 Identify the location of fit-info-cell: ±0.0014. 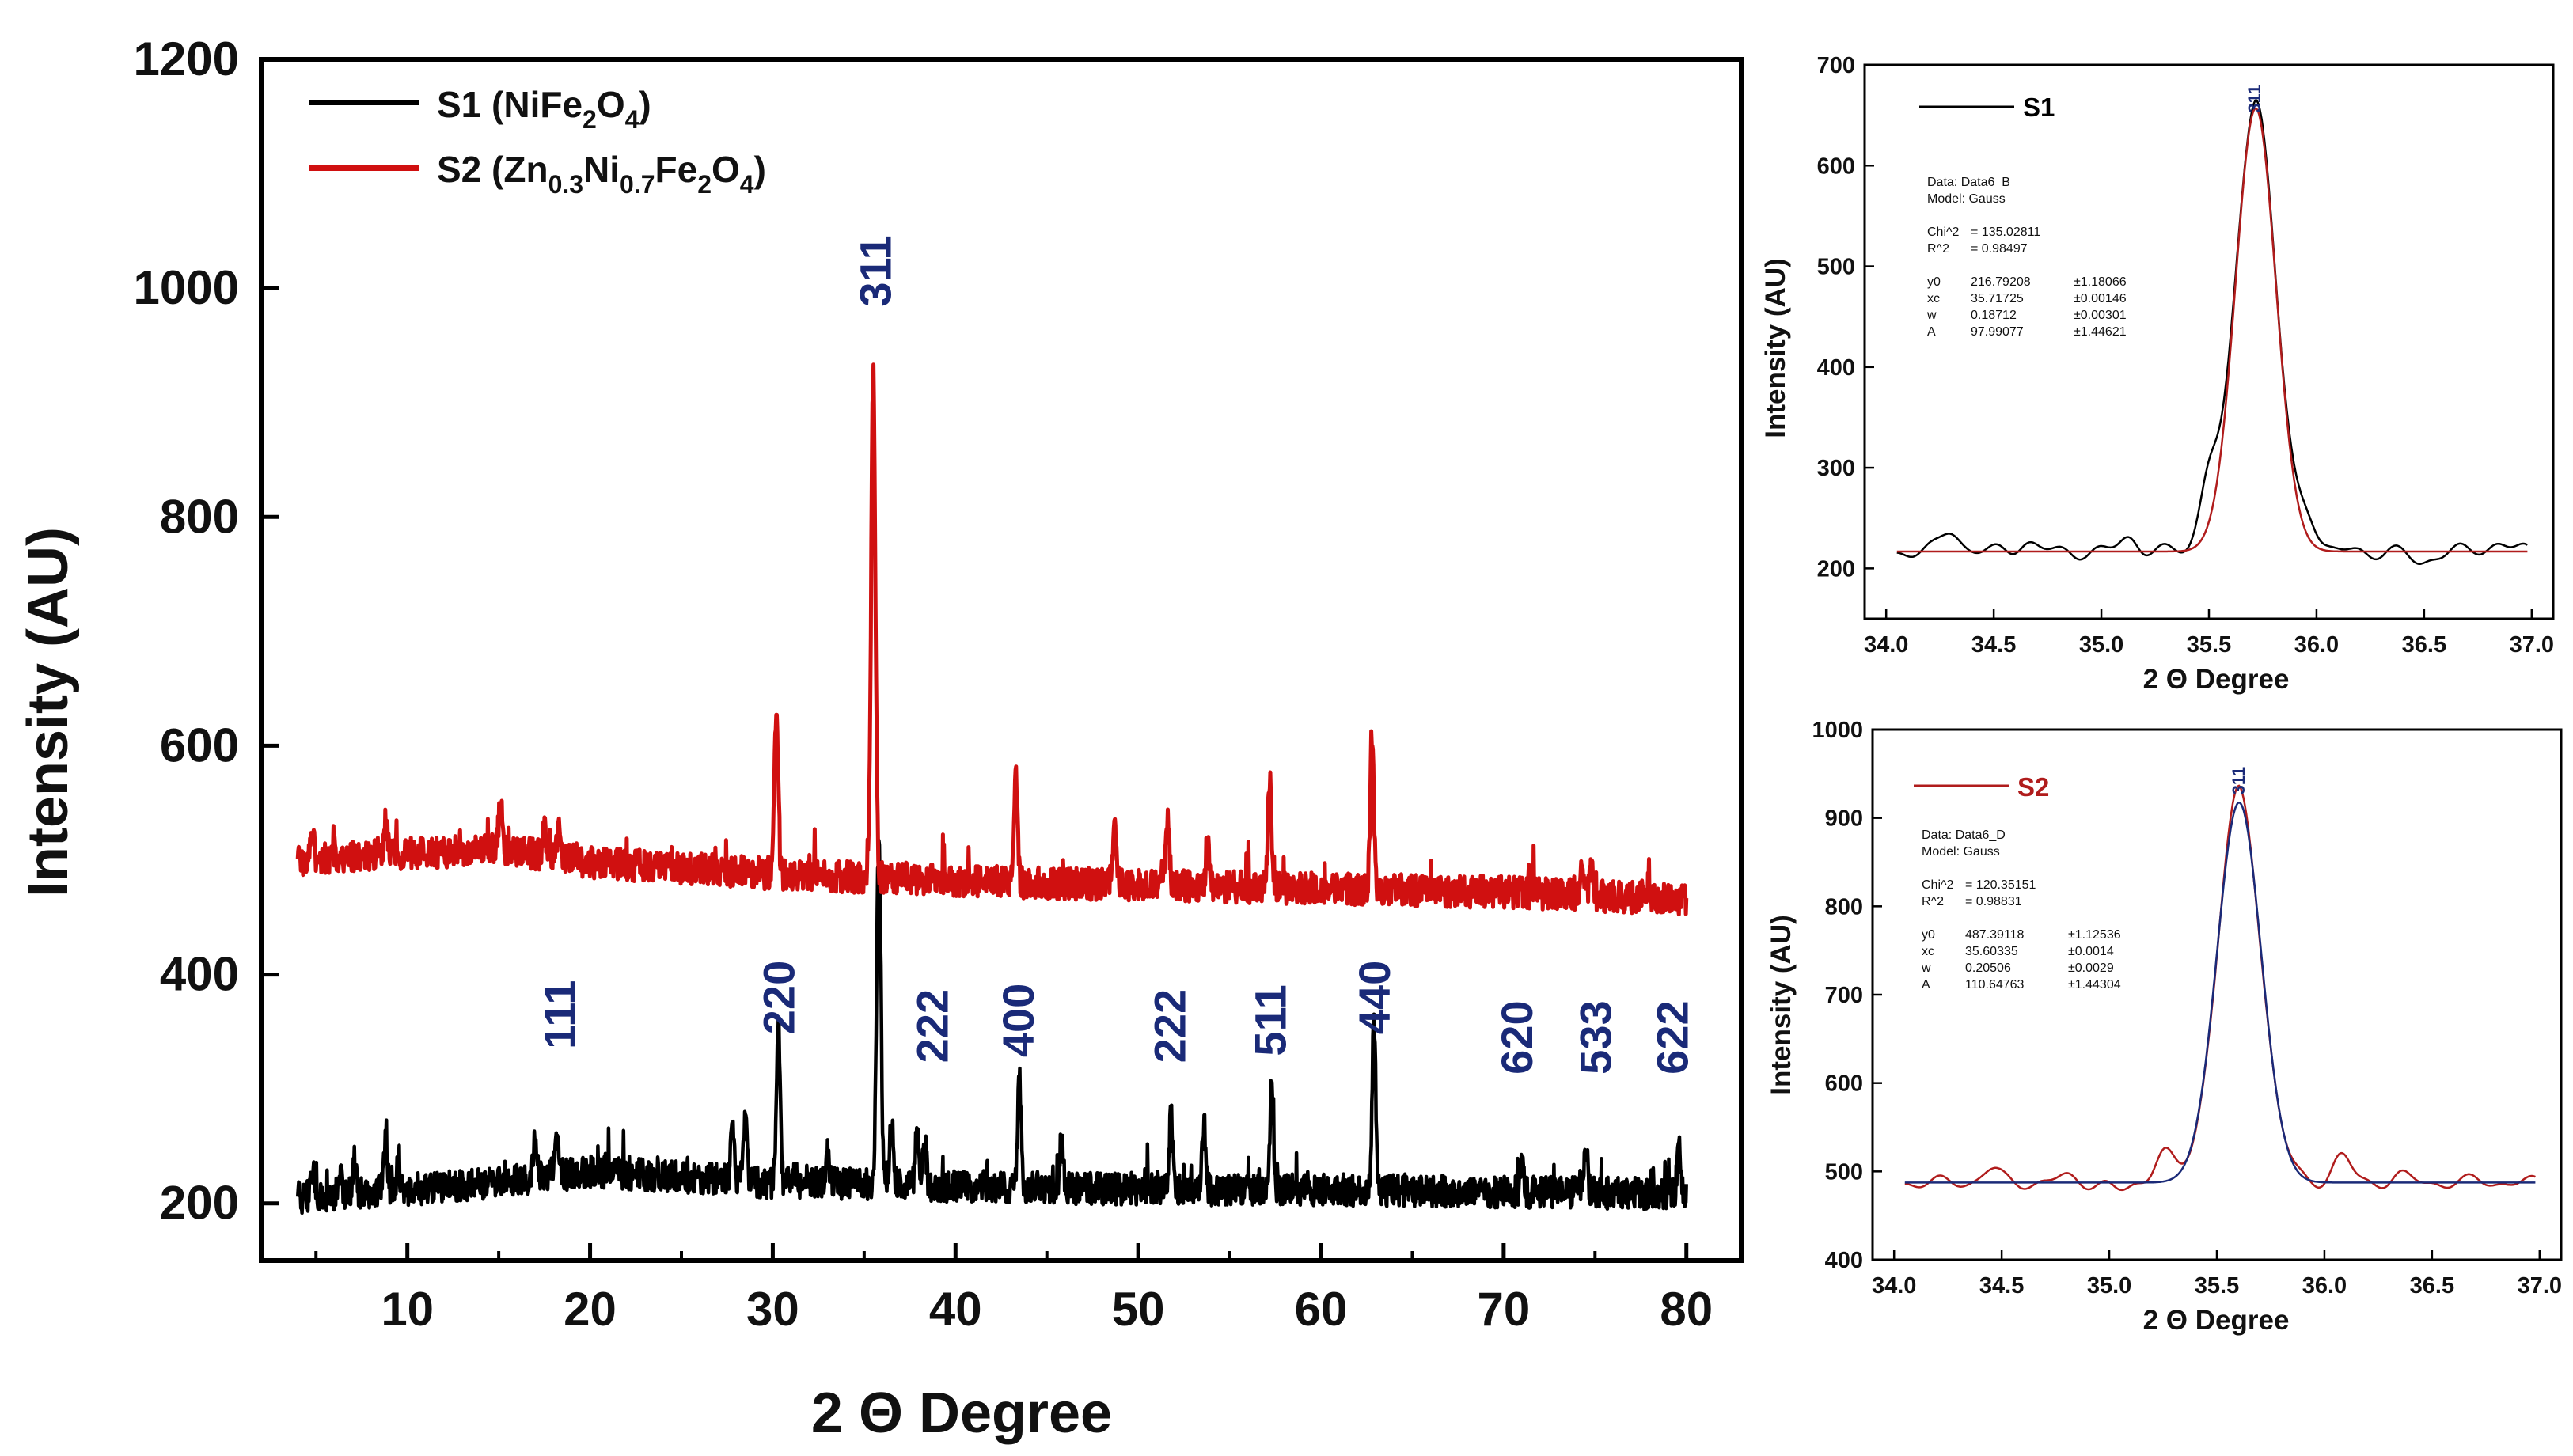
(2091, 951).